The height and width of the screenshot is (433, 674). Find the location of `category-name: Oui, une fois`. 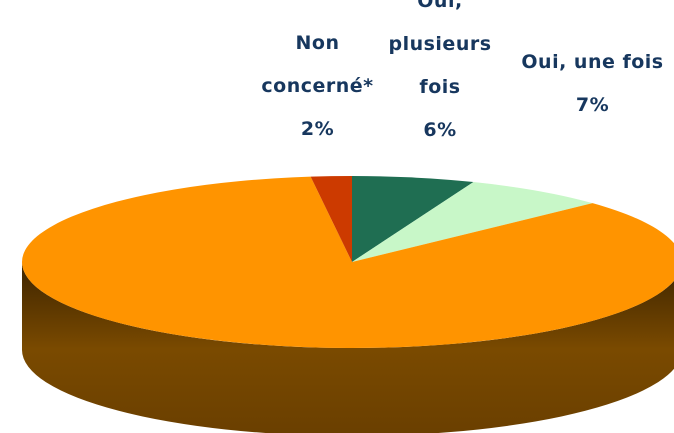

category-name: Oui, une fois is located at coordinates (592, 62).